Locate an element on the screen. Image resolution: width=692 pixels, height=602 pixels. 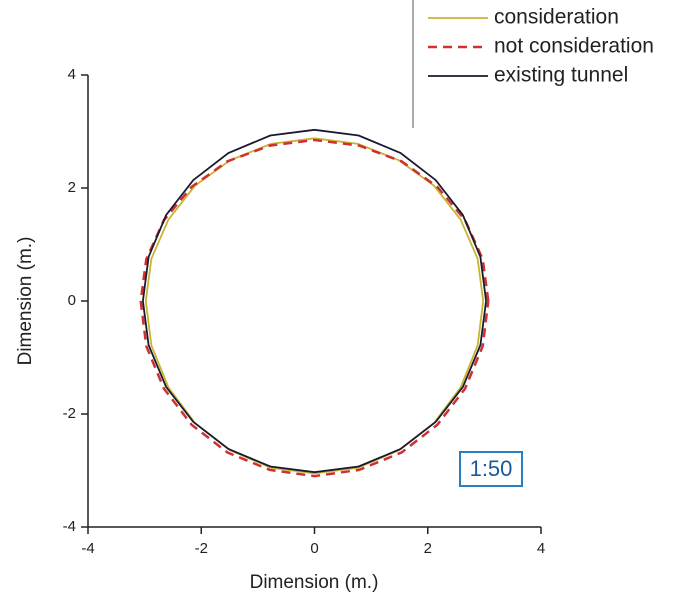
annotation: 1:50 is located at coordinates (491, 468).